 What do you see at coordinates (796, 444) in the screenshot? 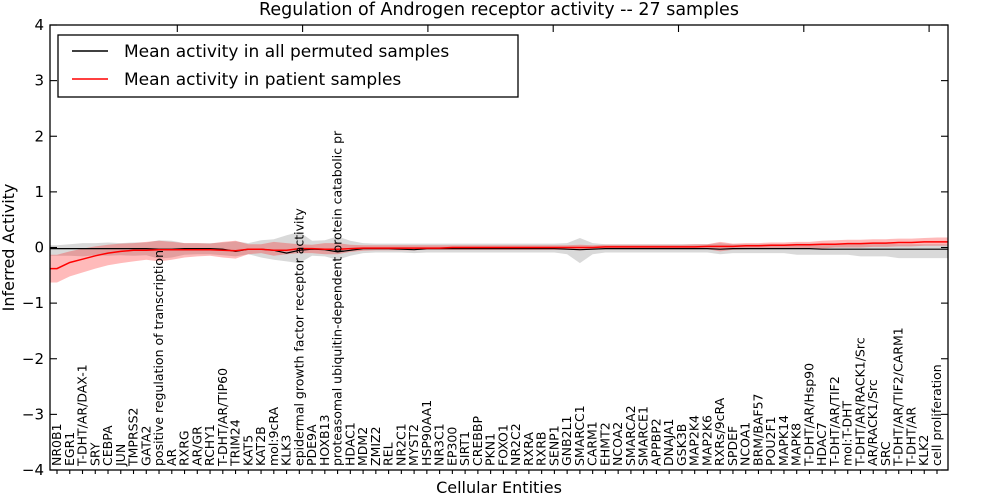
I see `x-tick-label: MAPK8` at bounding box center [796, 444].